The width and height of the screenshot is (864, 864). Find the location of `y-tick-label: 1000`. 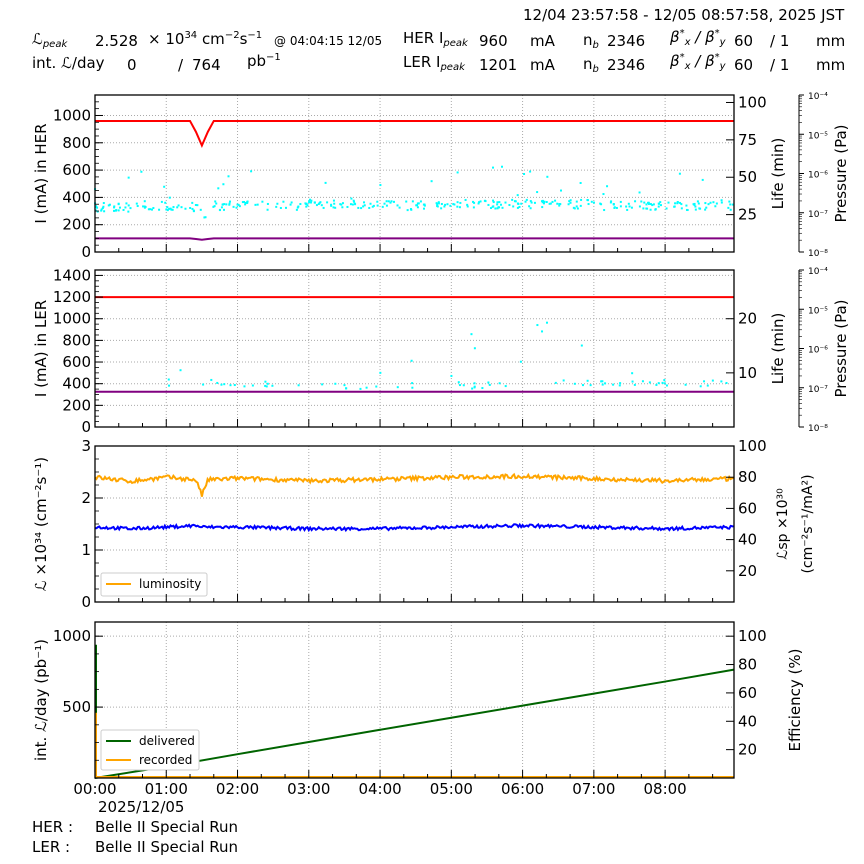

y-tick-label: 1000 is located at coordinates (72, 115).